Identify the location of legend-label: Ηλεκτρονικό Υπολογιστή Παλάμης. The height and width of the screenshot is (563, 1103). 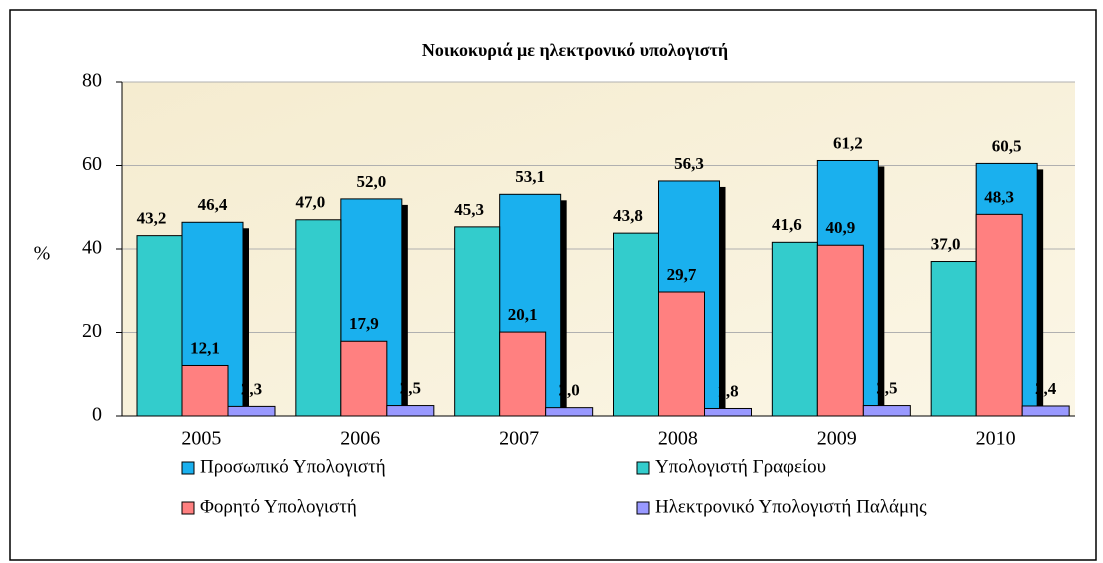
(791, 506).